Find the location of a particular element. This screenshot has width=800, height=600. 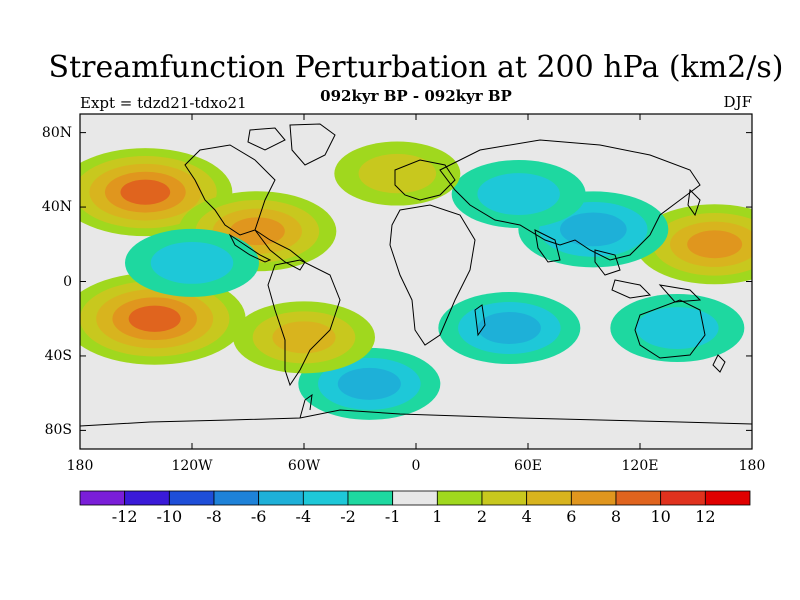

lon-label: 60E is located at coordinates (528, 466).